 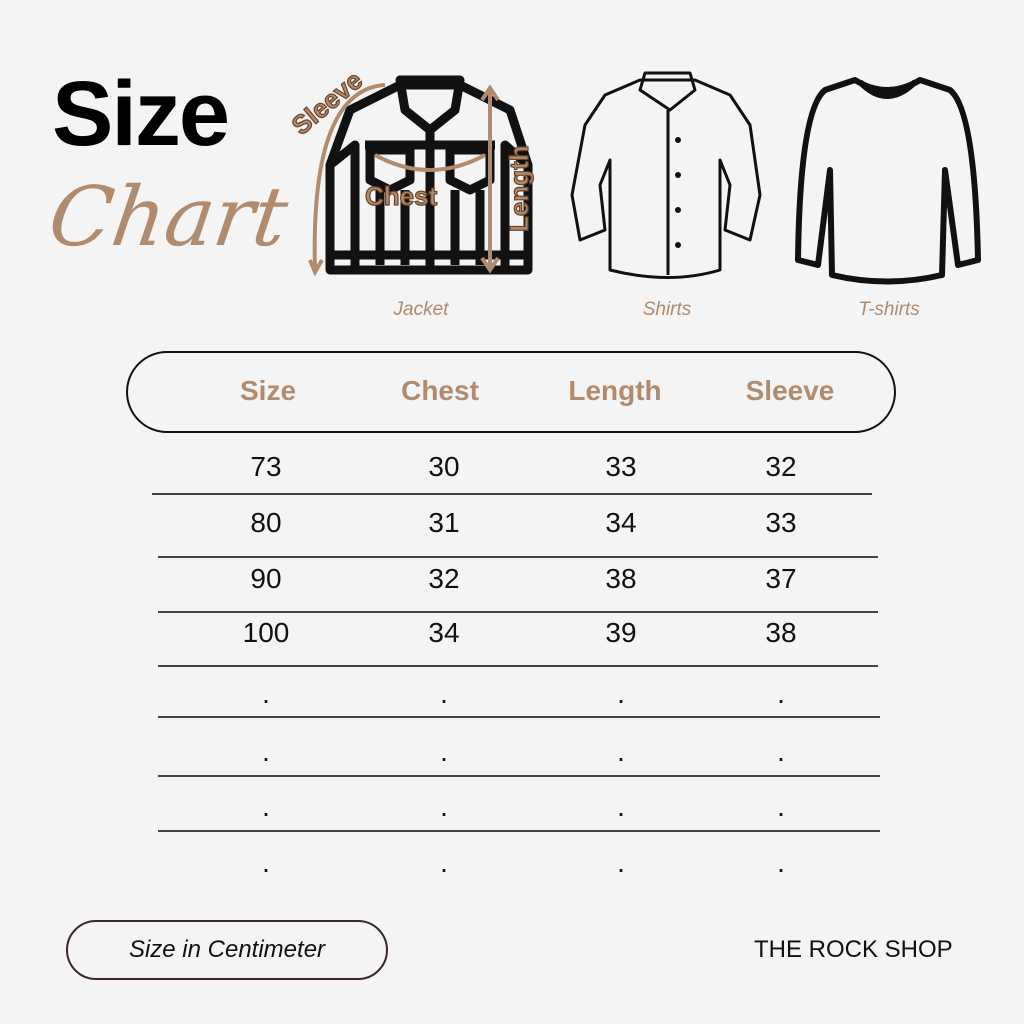 I want to click on header-length: Length, so click(x=615, y=390).